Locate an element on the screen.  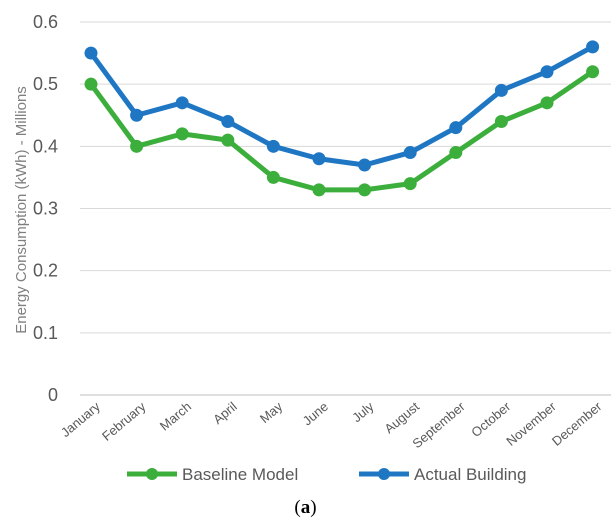
y-tick-label: 0.2 is located at coordinates (45, 271).